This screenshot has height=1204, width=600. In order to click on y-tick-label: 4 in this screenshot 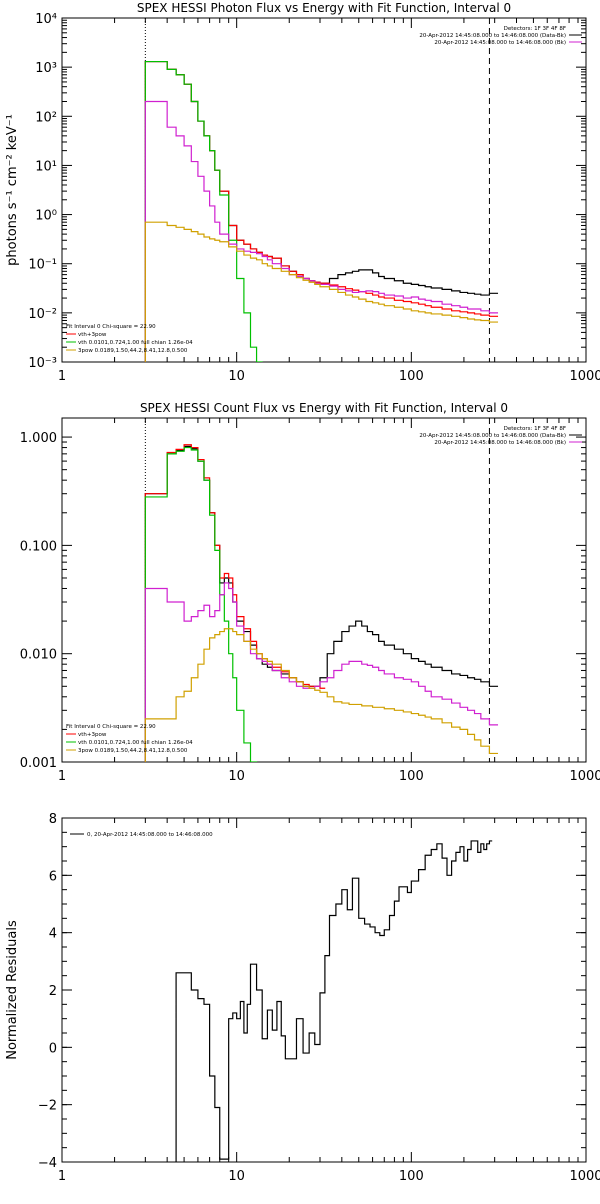, I will do `click(53, 934)`.